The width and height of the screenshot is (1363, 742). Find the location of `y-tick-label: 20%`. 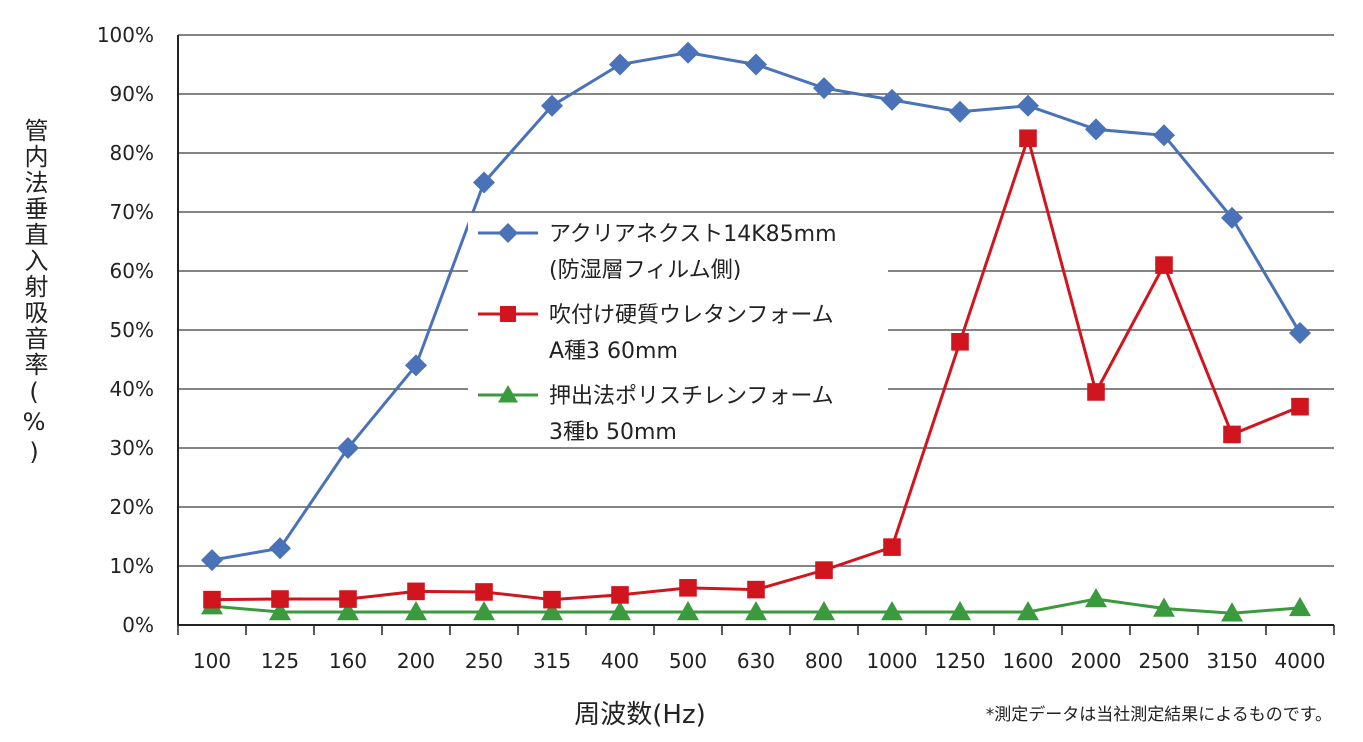

y-tick-label: 20% is located at coordinates (132, 507).